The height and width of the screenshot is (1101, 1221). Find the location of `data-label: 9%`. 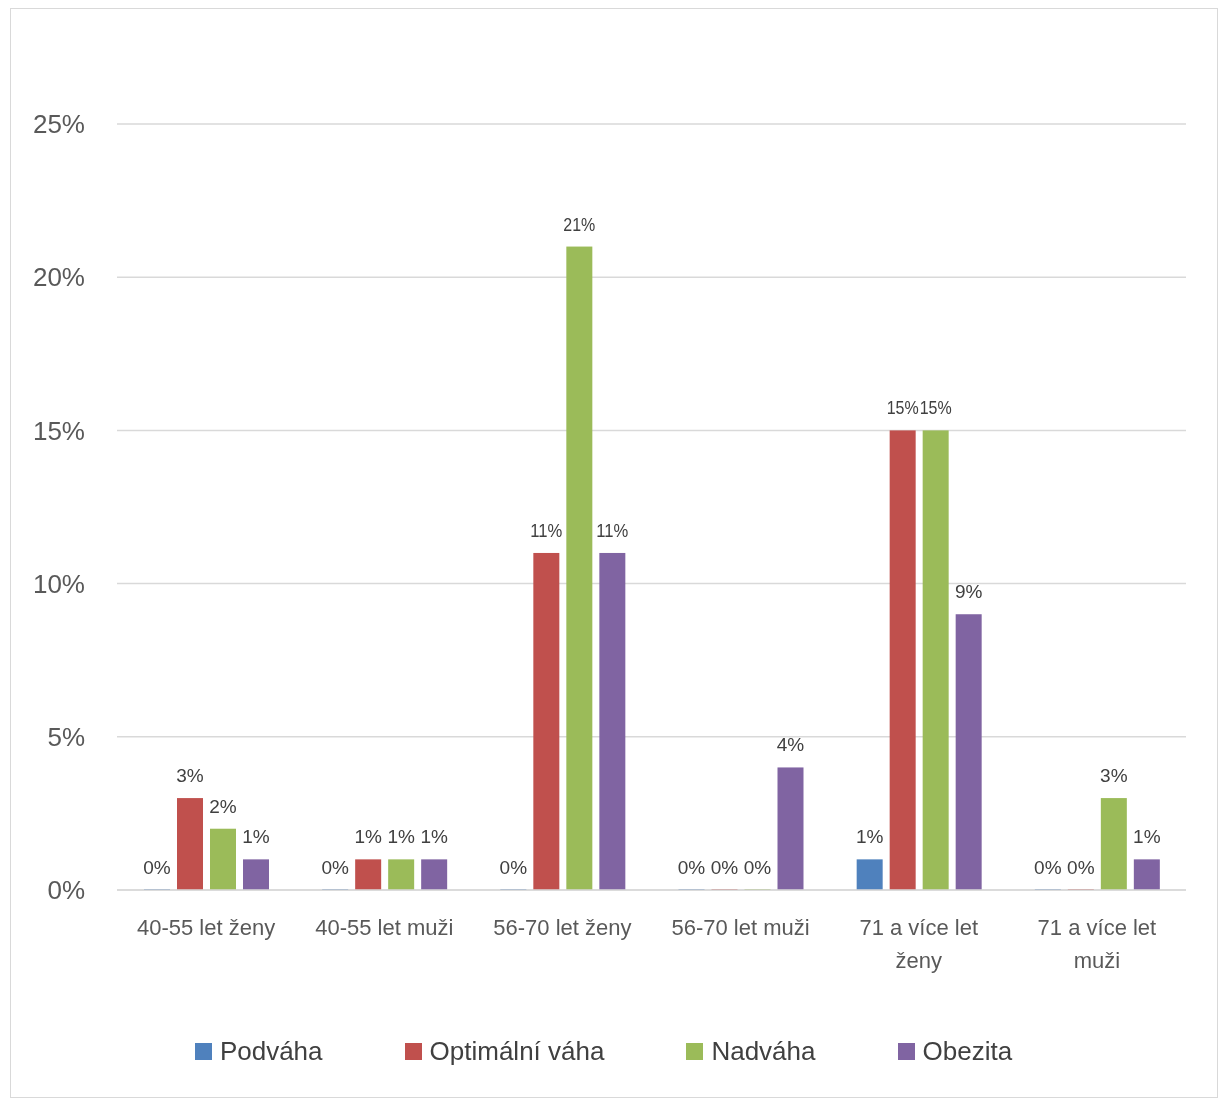

data-label: 9% is located at coordinates (968, 592).